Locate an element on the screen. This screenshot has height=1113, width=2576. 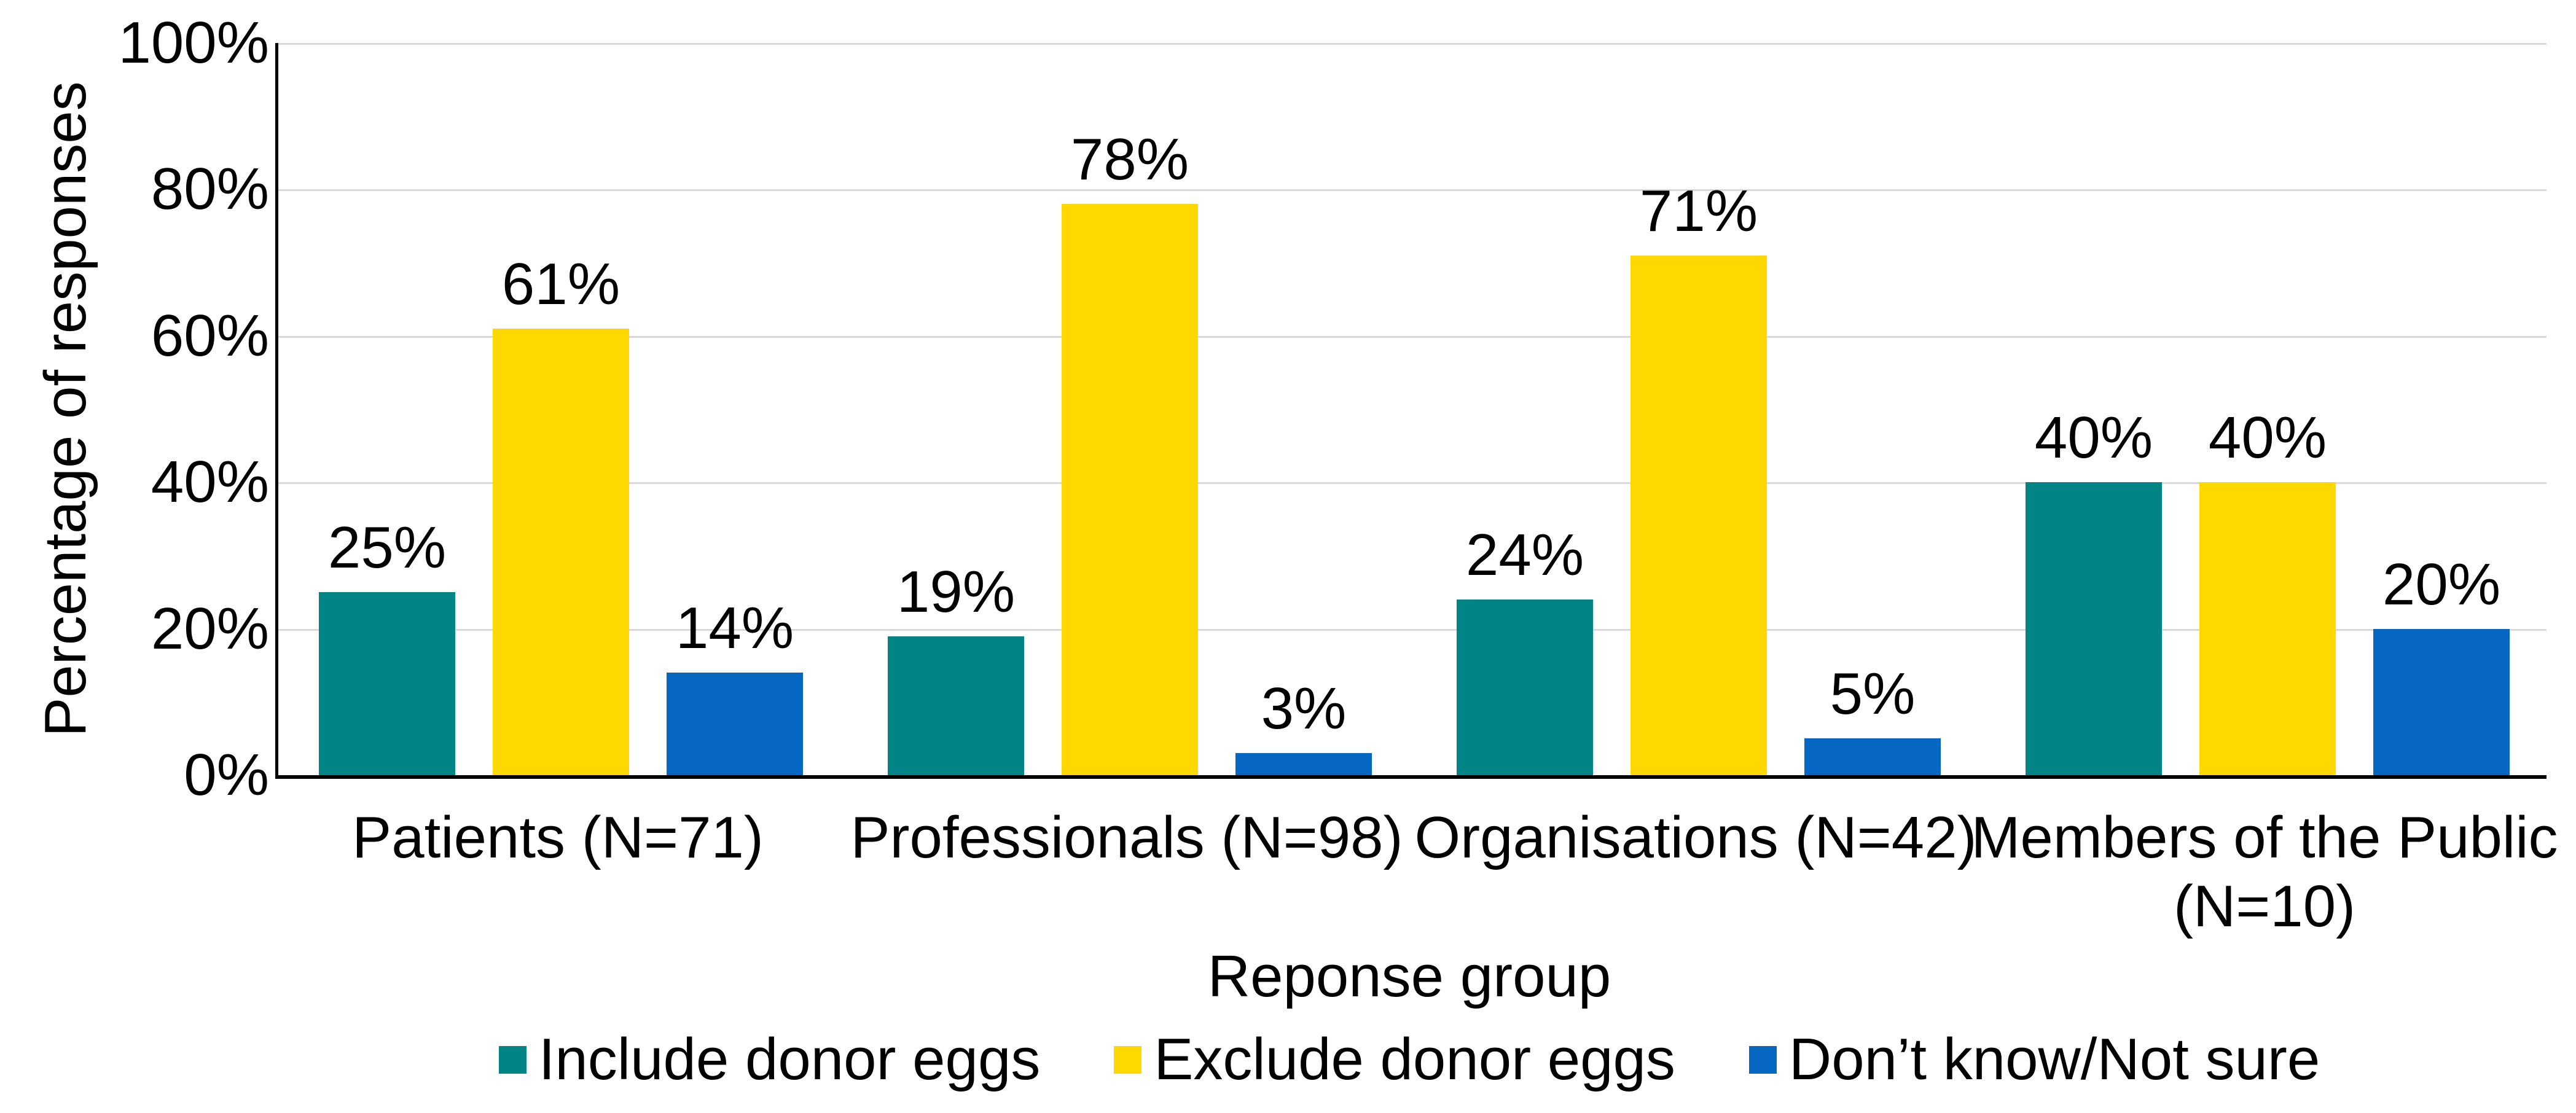
legend-label: Include donor eggs is located at coordinates (790, 1059).